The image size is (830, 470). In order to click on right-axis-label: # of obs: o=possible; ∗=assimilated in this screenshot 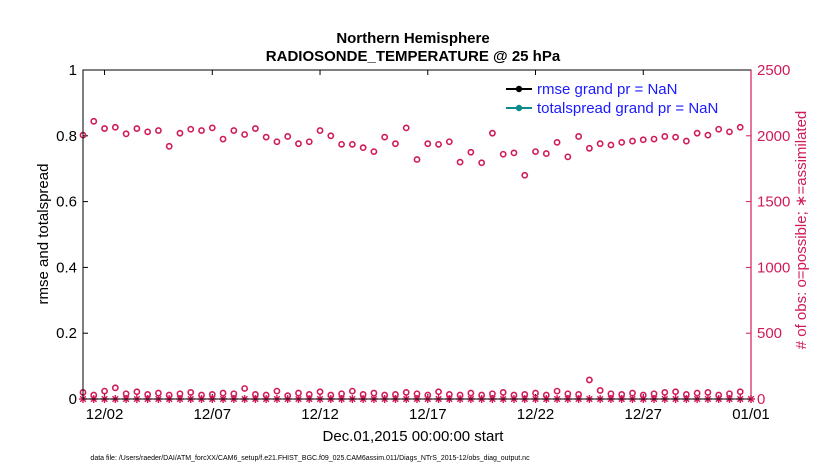, I will do `click(801, 230)`.